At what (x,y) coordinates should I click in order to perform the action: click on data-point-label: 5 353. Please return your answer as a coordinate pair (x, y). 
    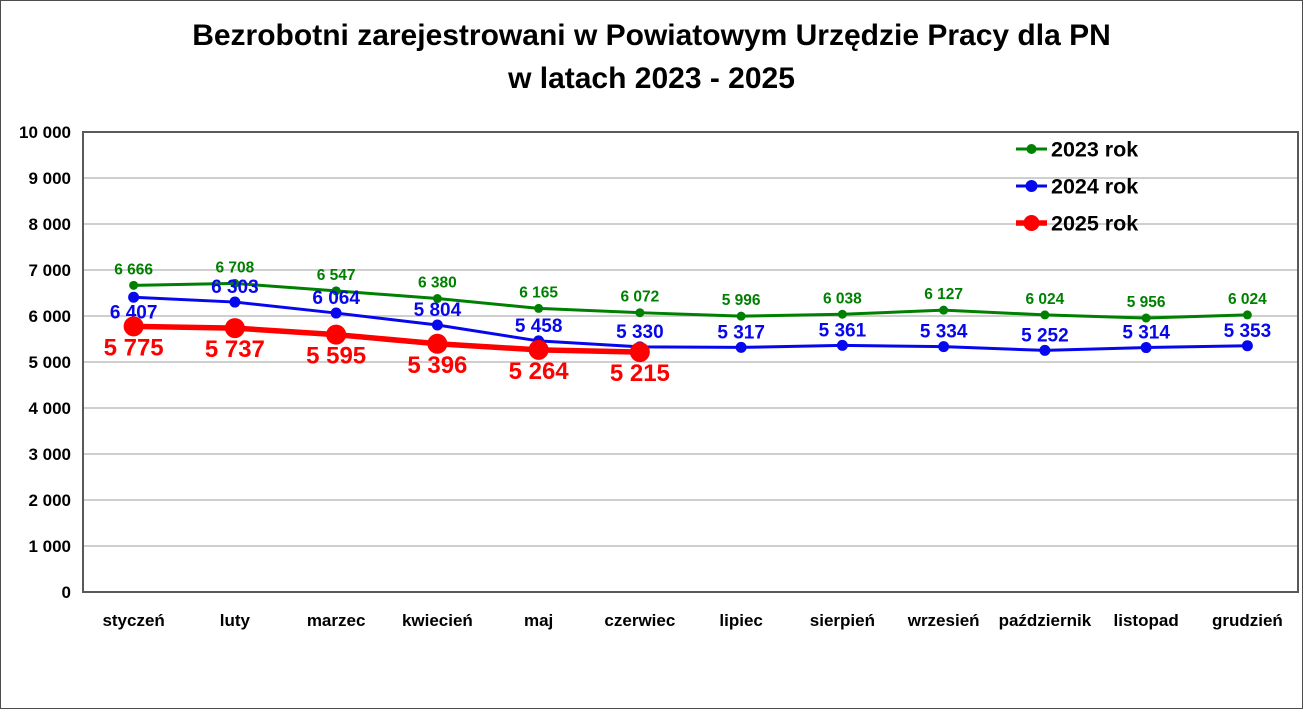
    Looking at the image, I should click on (1248, 331).